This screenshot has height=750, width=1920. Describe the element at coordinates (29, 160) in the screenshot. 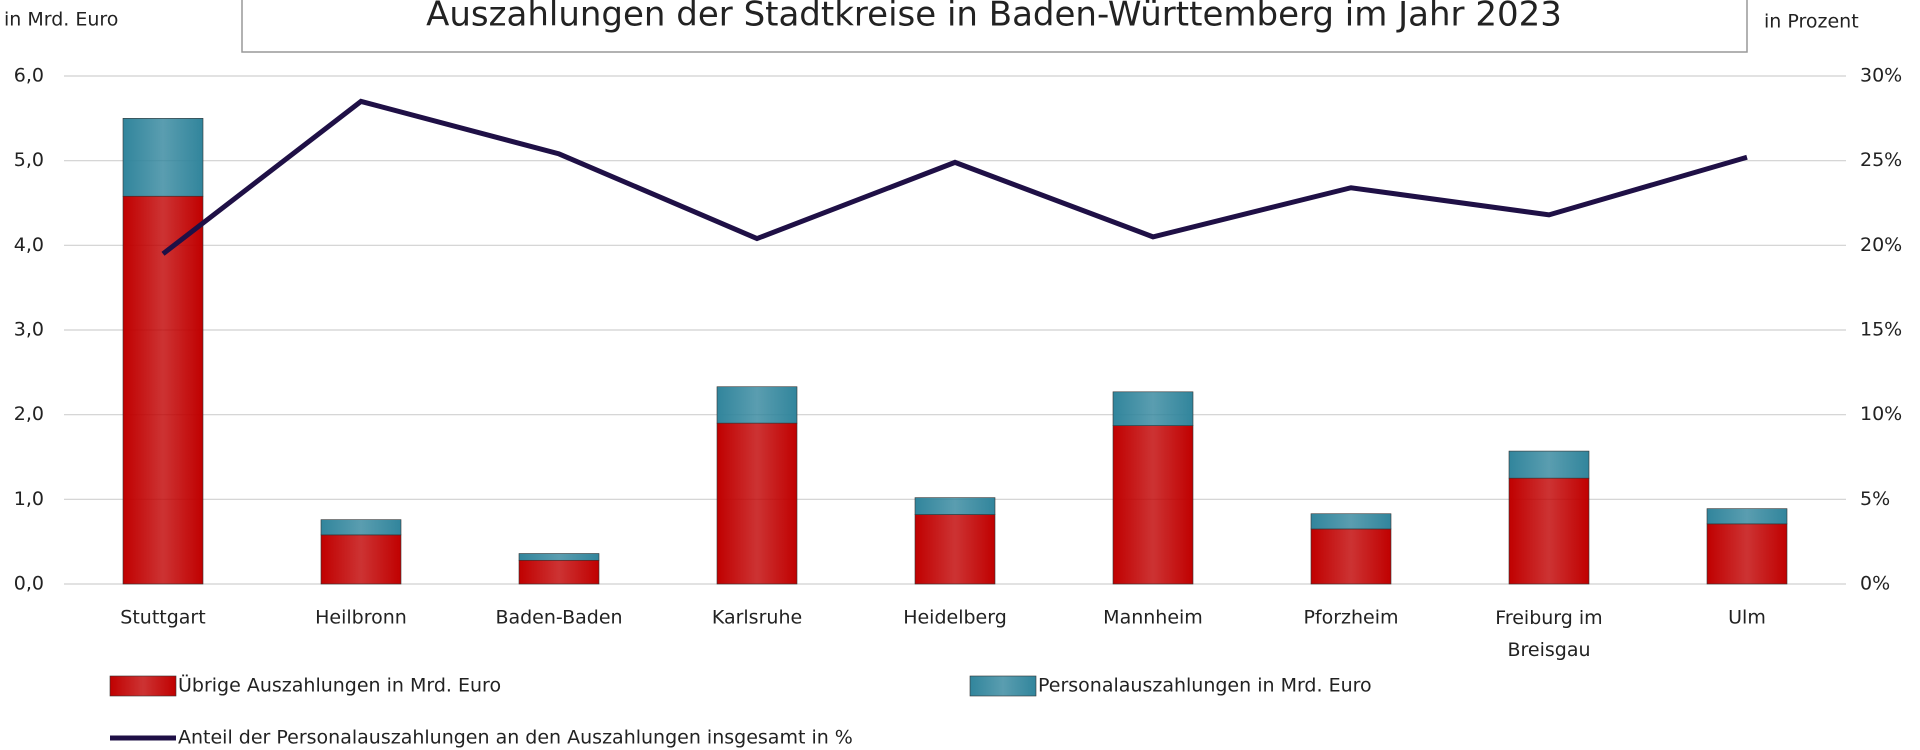

I see `y-tick-label: 5,0` at that location.